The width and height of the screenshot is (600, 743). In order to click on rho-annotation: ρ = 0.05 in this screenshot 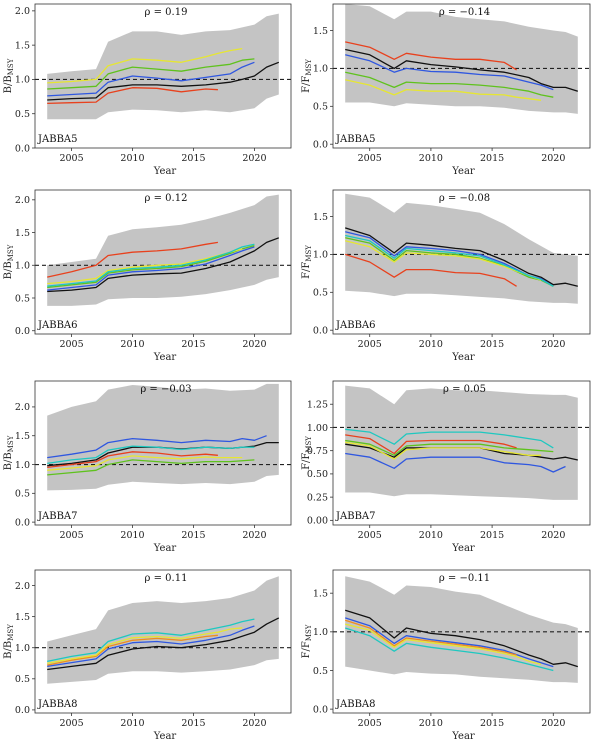, I will do `click(464, 389)`.